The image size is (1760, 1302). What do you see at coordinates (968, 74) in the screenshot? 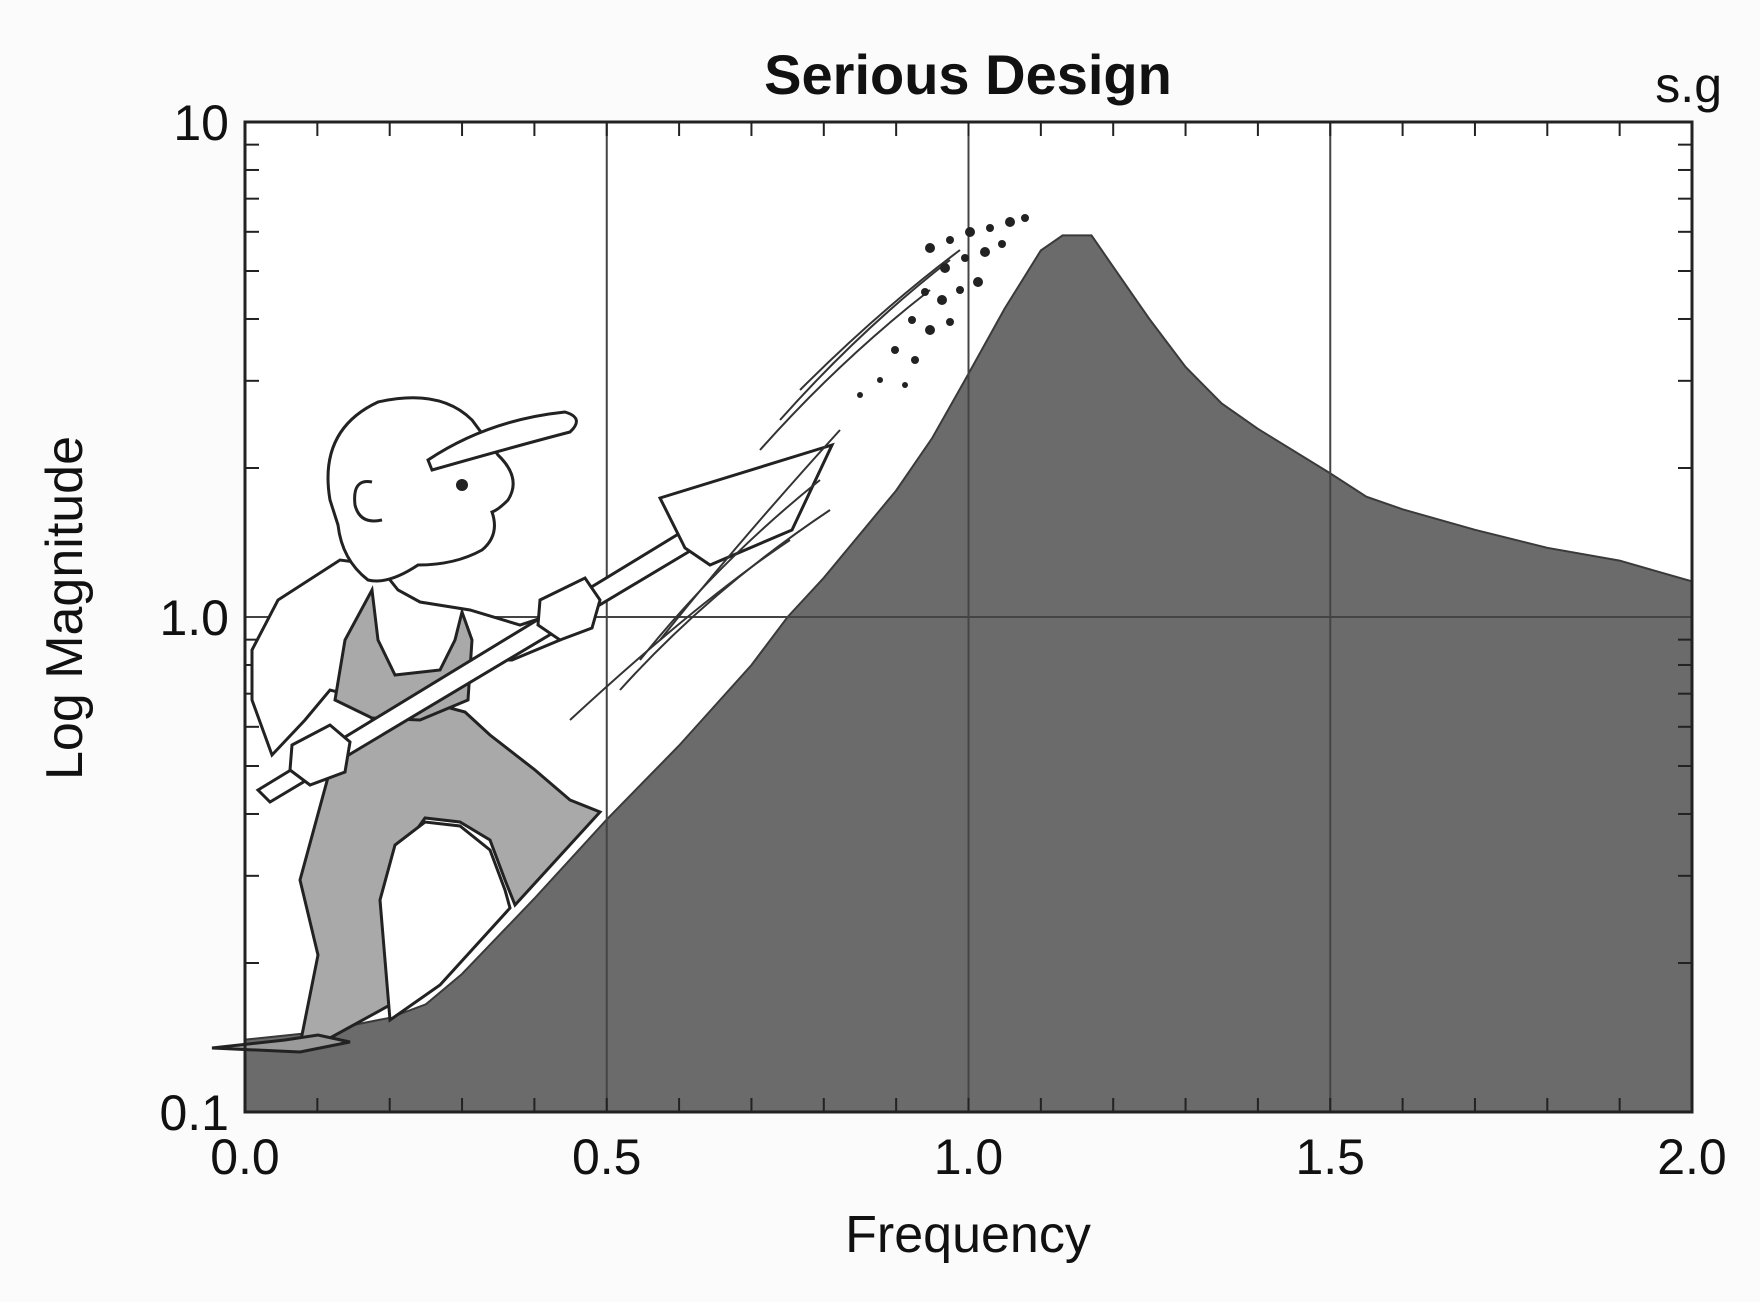
I see `chart-title: Serious Design` at bounding box center [968, 74].